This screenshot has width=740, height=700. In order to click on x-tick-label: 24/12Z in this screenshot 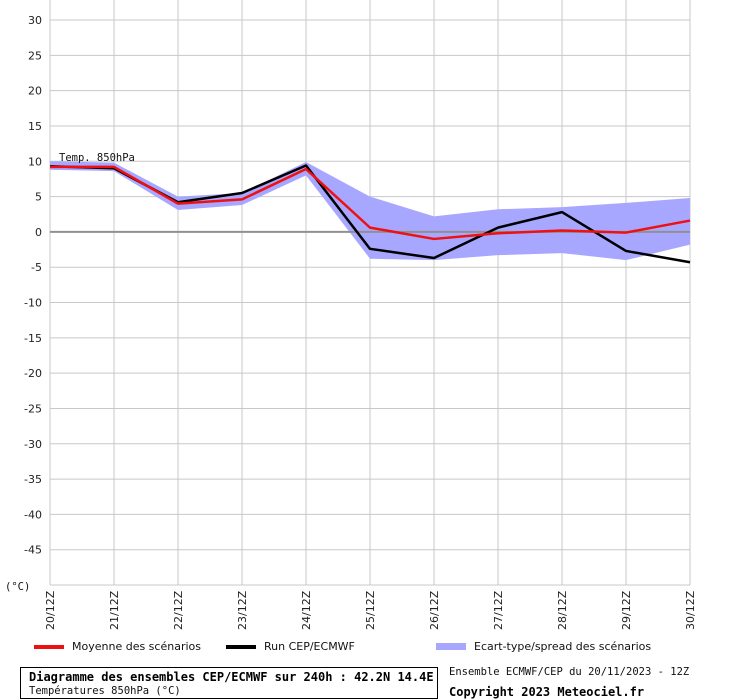, I will do `click(306, 610)`.